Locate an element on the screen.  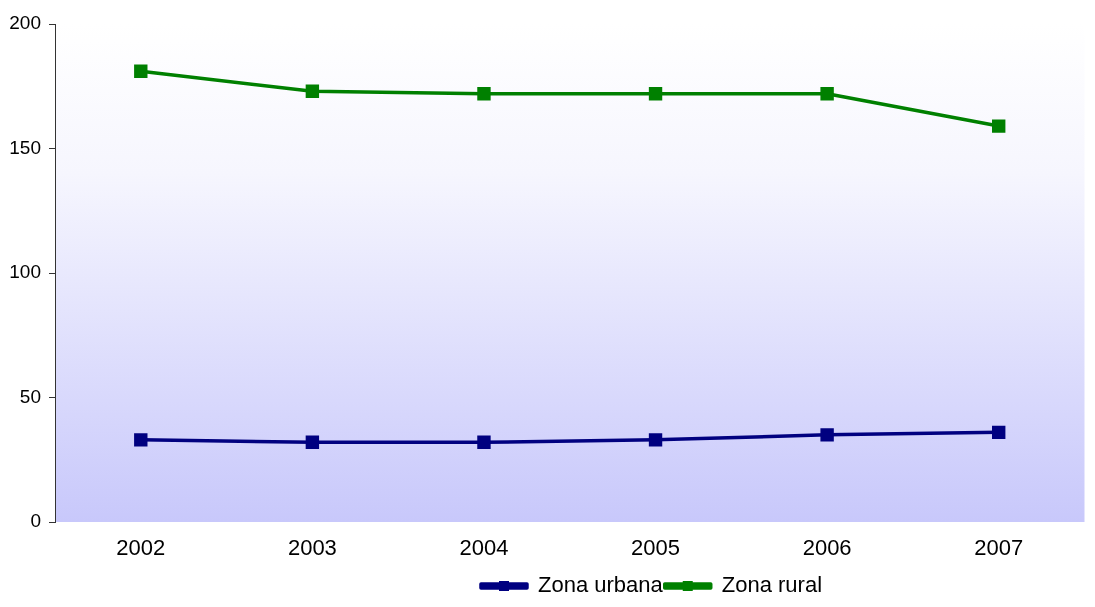
legend-label: Zona rural is located at coordinates (772, 585).